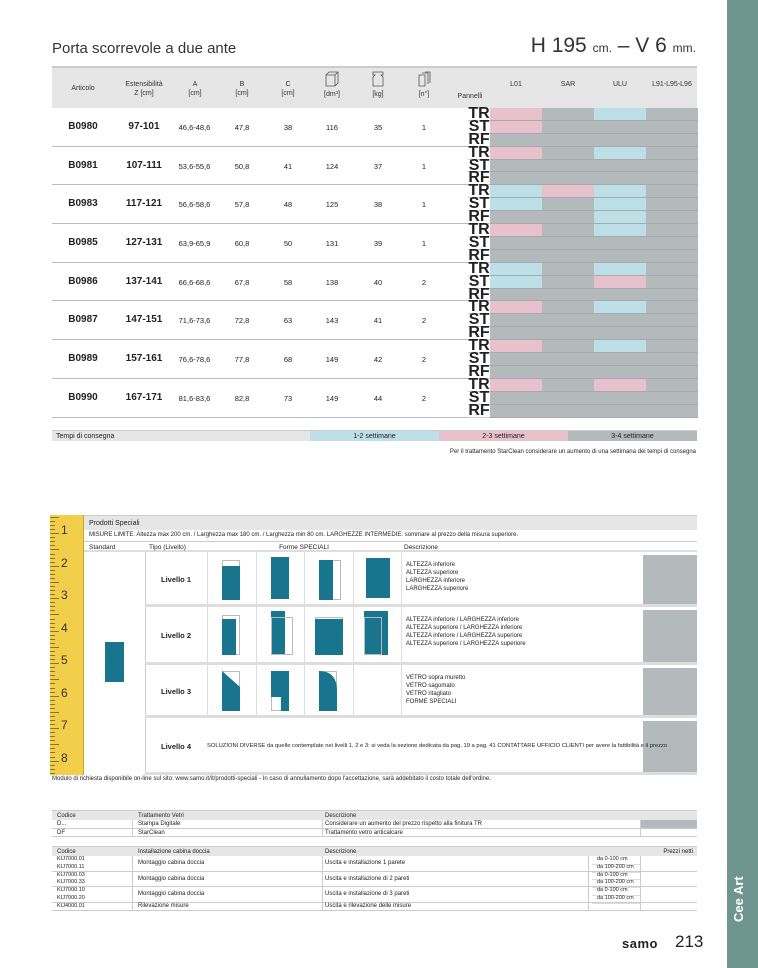 This screenshot has height=968, width=758. Describe the element at coordinates (332, 127) in the screenshot. I see `cell-vol: 116` at that location.